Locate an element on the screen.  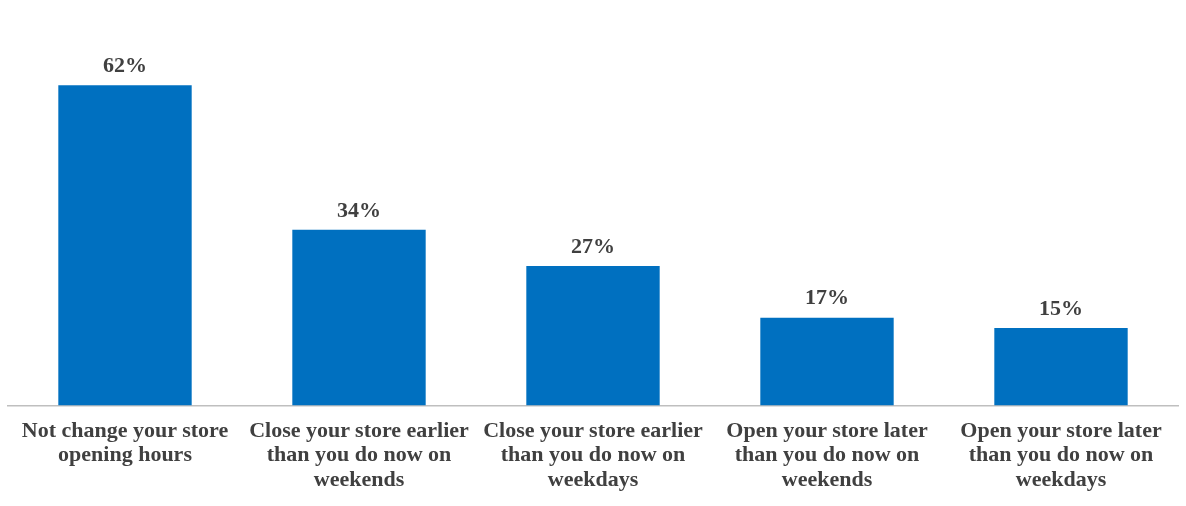
data-label: 15% is located at coordinates (1061, 307).